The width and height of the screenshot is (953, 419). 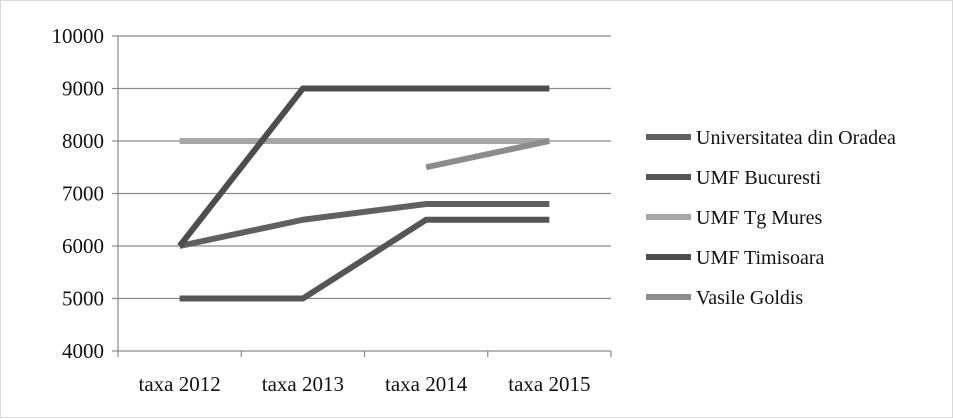 What do you see at coordinates (78, 36) in the screenshot?
I see `y-tick-label: 10000` at bounding box center [78, 36].